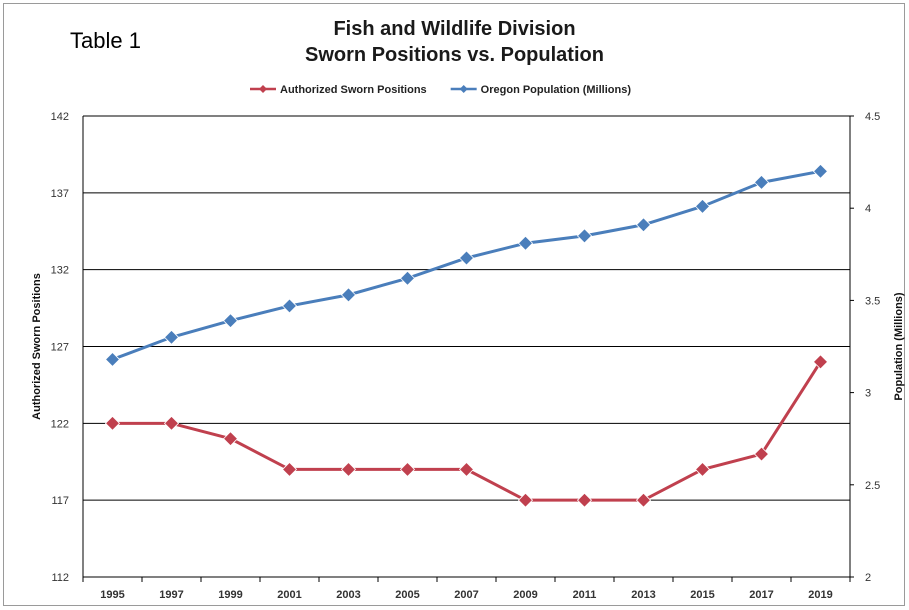  What do you see at coordinates (60, 117) in the screenshot?
I see `y-tick-label: 142` at bounding box center [60, 117].